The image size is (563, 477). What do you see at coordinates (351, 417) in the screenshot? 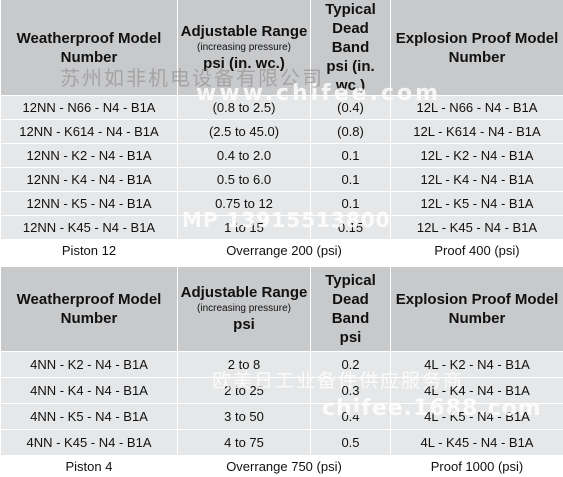
I see `cell-deadband: 0.4` at bounding box center [351, 417].